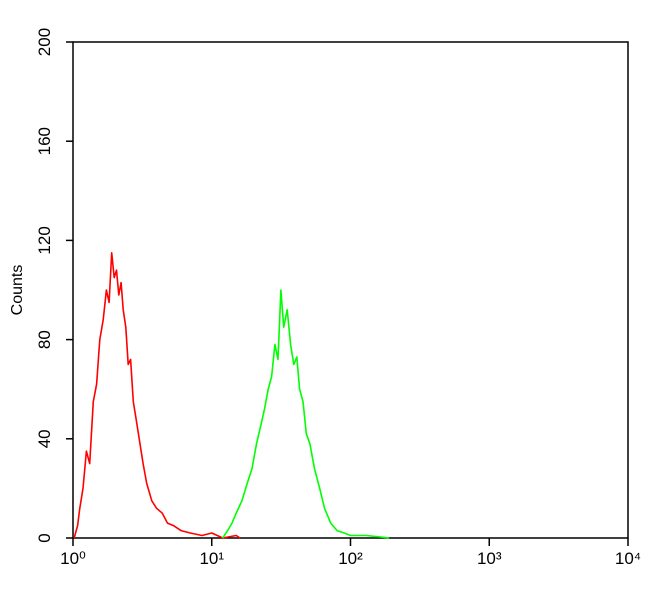  What do you see at coordinates (628, 558) in the screenshot?
I see `x-tick-label: 10⁴` at bounding box center [628, 558].